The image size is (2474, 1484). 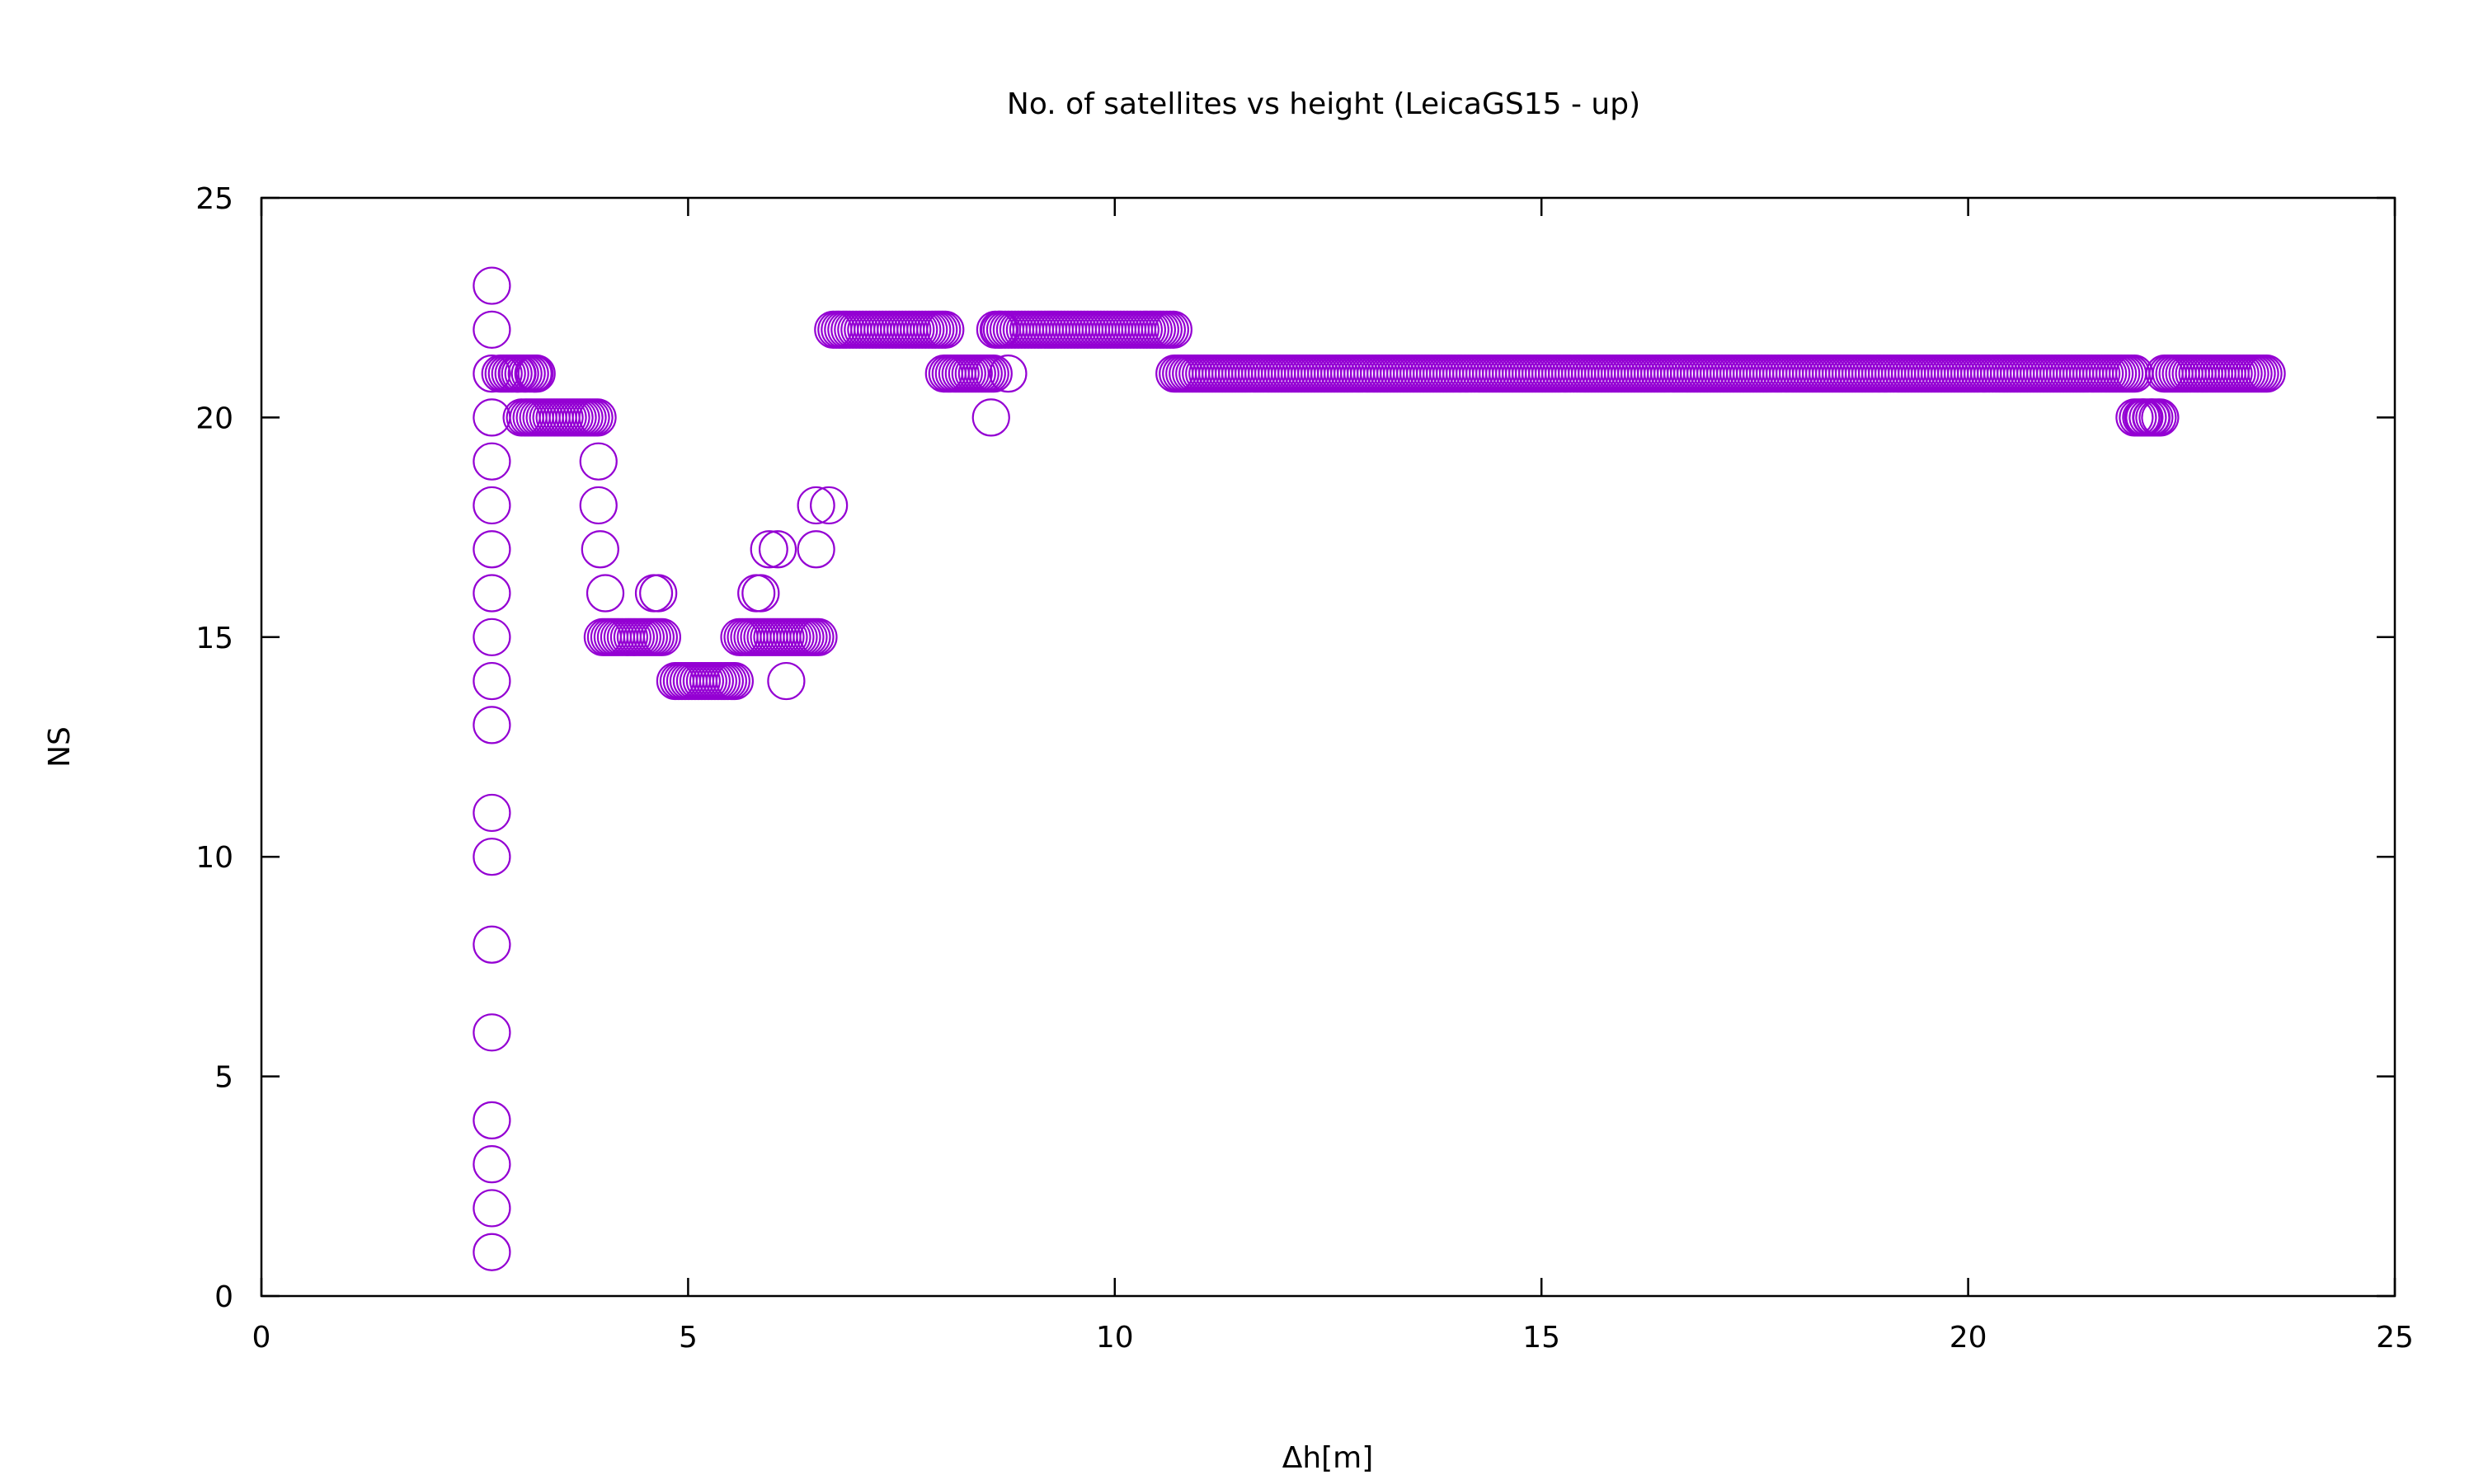 What do you see at coordinates (1541, 1338) in the screenshot?
I see `x-tick-label: 15` at bounding box center [1541, 1338].